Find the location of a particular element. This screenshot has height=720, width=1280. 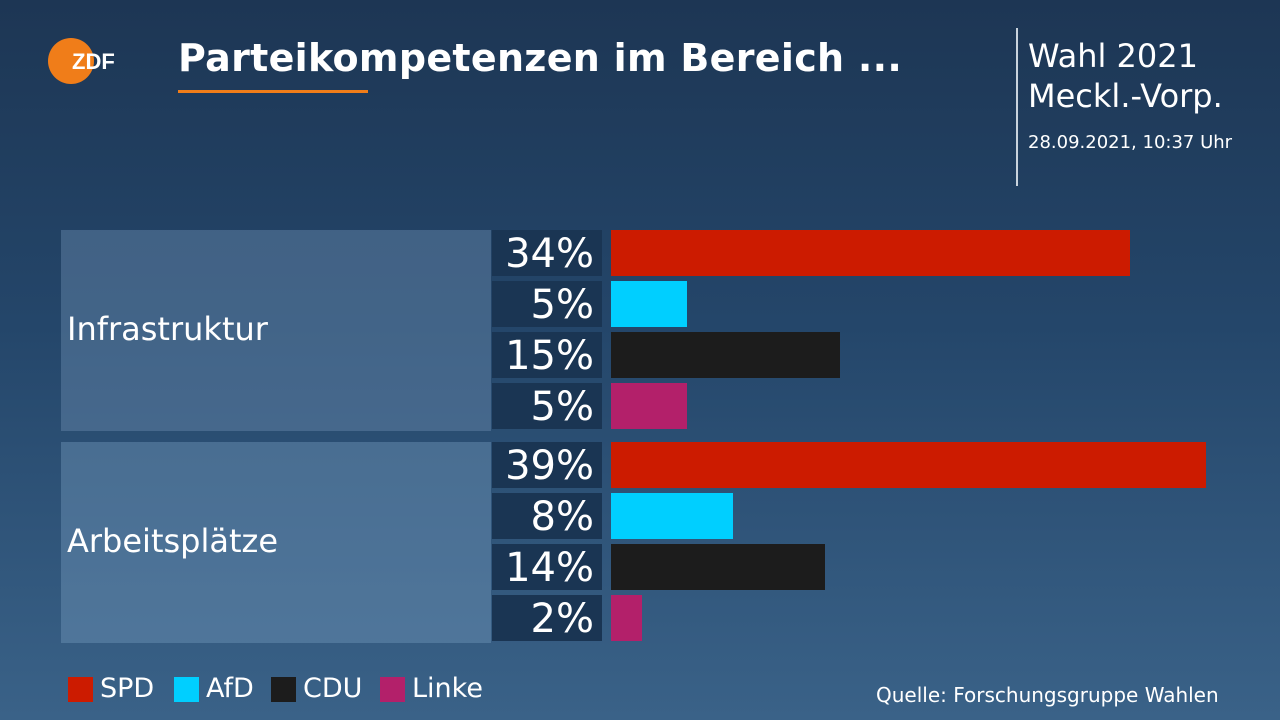

source-note: Quelle: Forschungsgruppe Wahlen is located at coordinates (1047, 695).